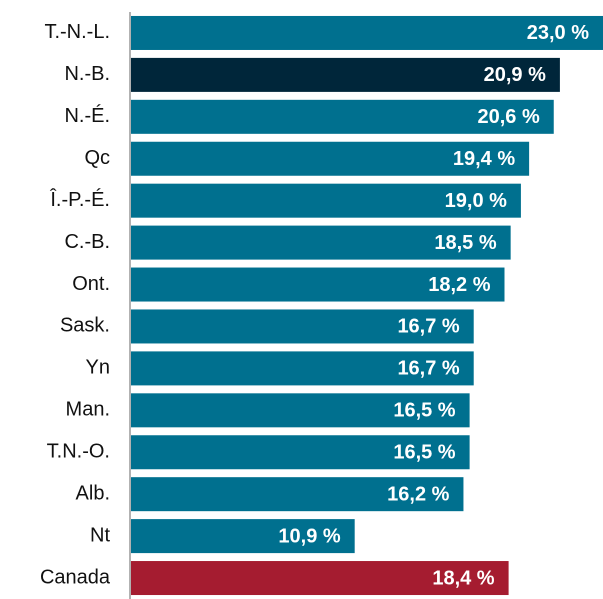  I want to click on value-label: 19,4 %, so click(484, 159).